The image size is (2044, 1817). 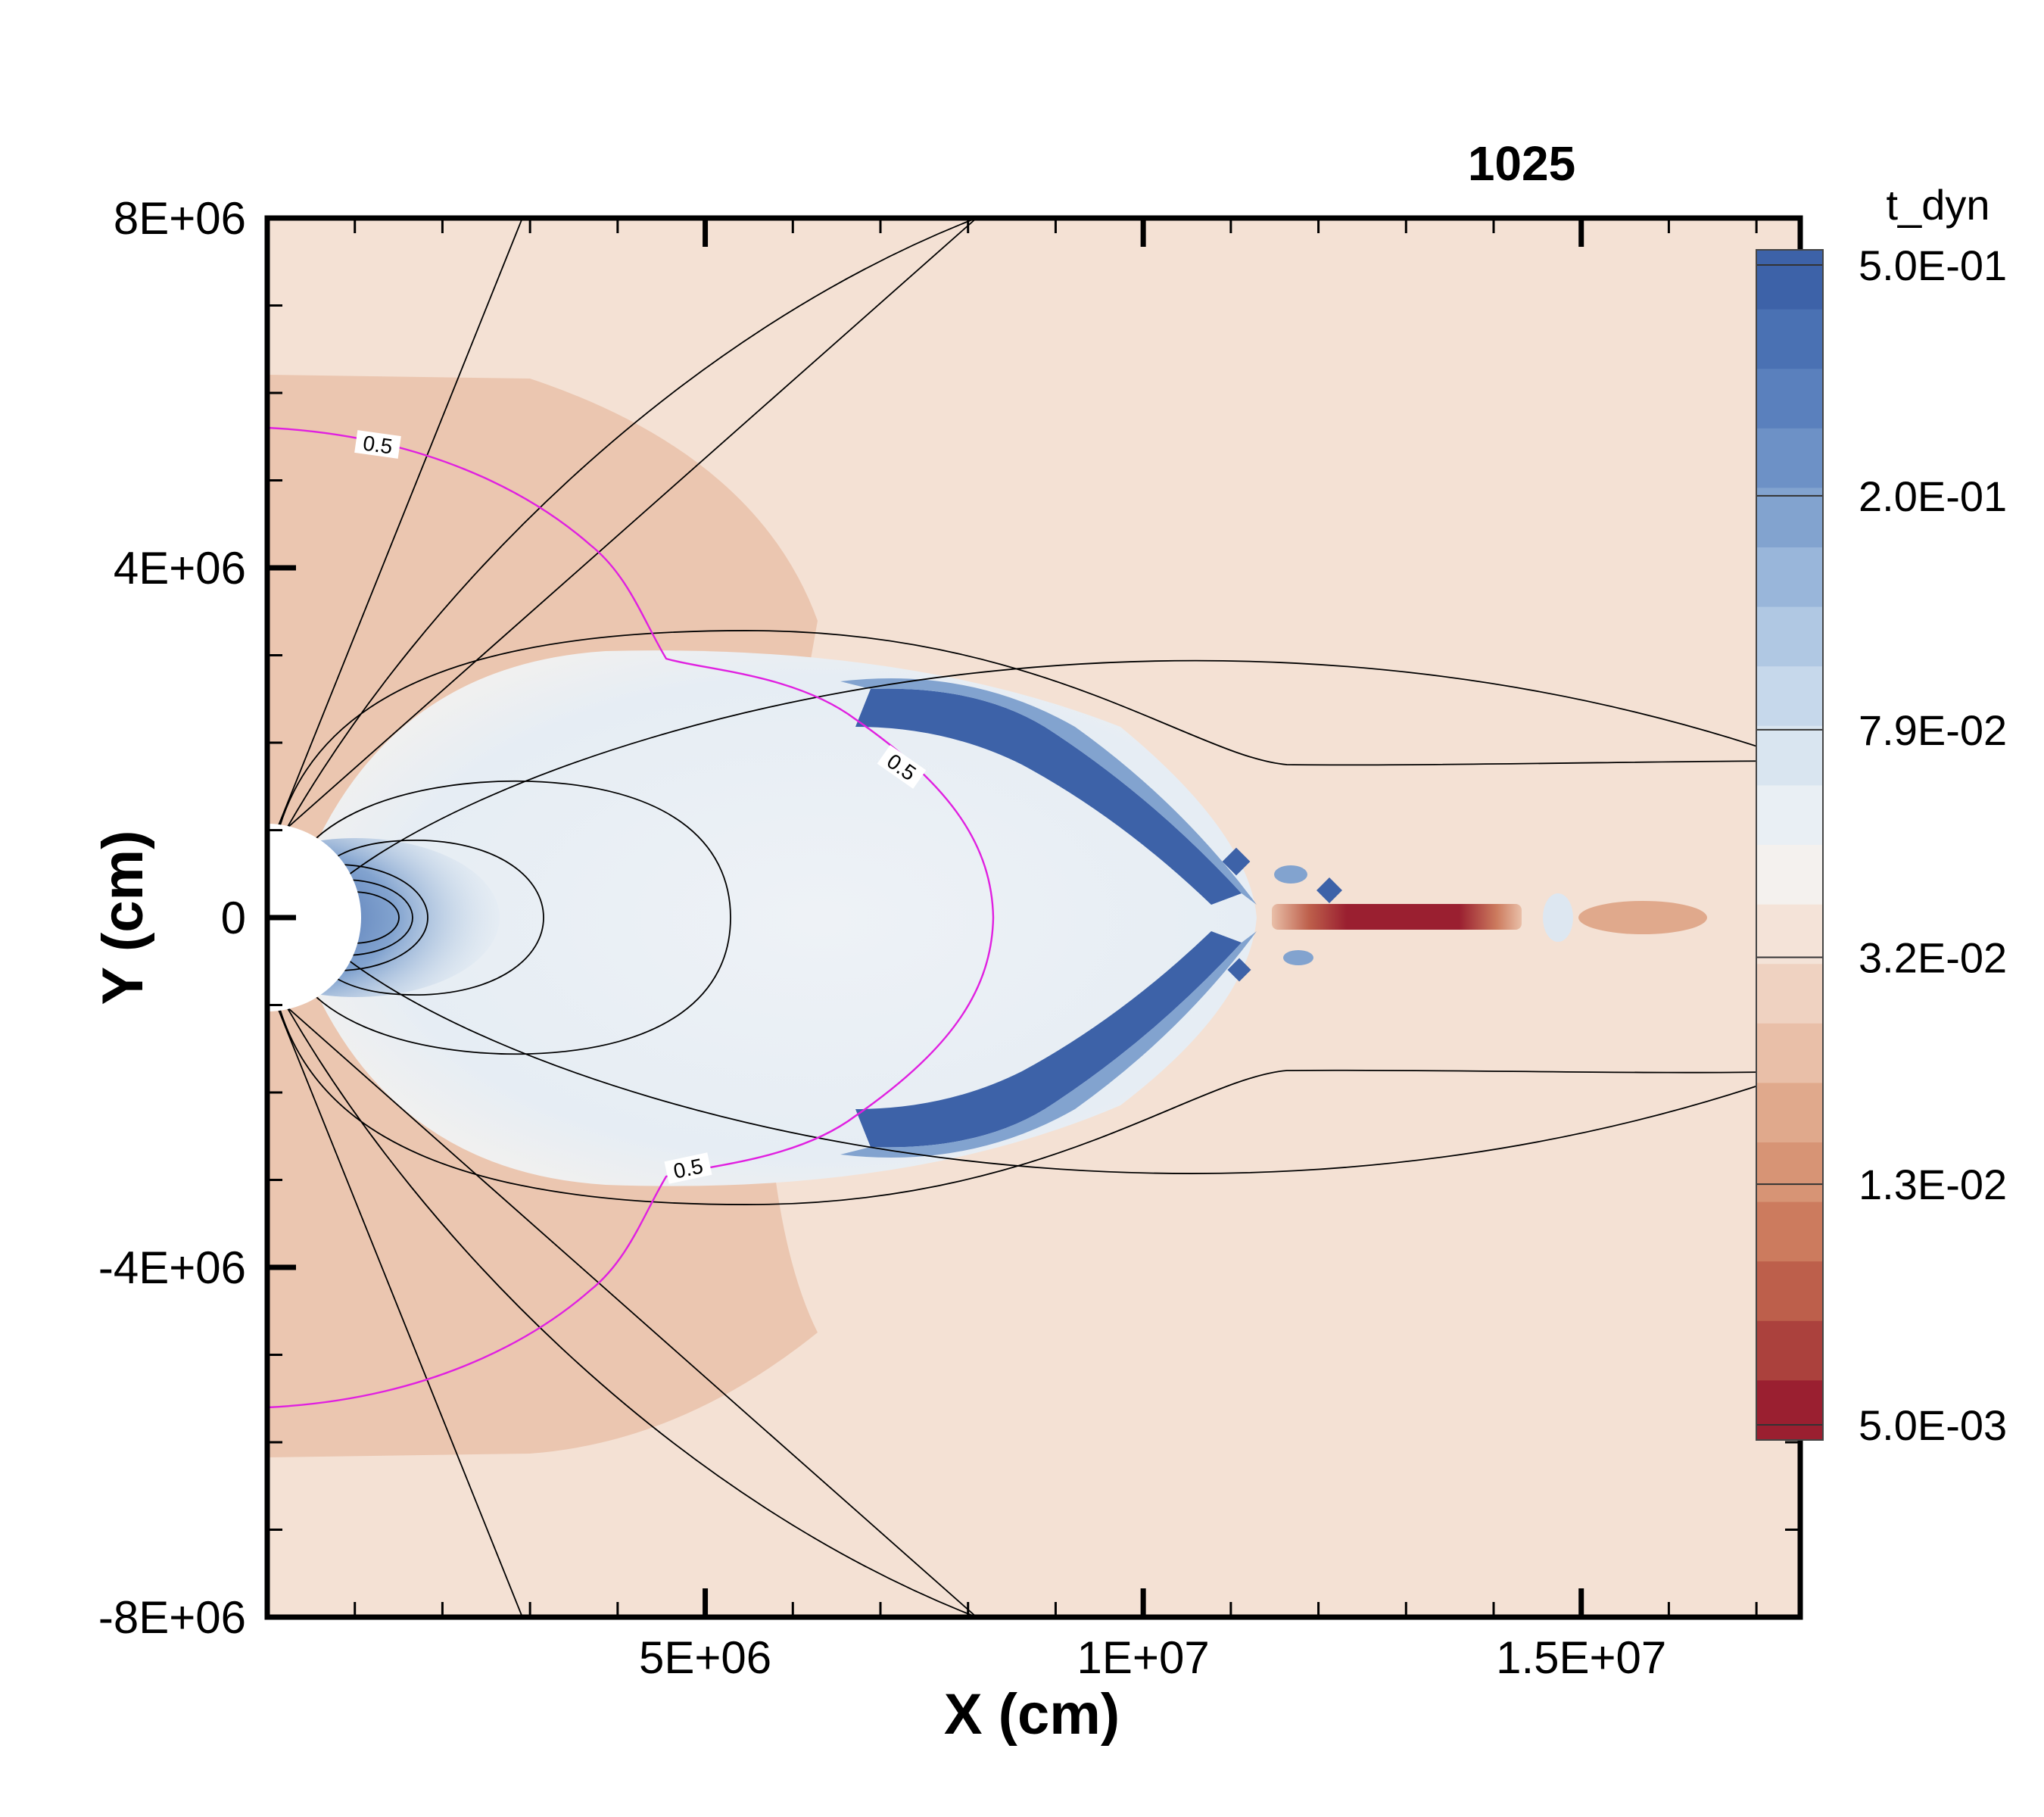 What do you see at coordinates (1933, 957) in the screenshot?
I see `colorbar-label: 3.2E-02` at bounding box center [1933, 957].